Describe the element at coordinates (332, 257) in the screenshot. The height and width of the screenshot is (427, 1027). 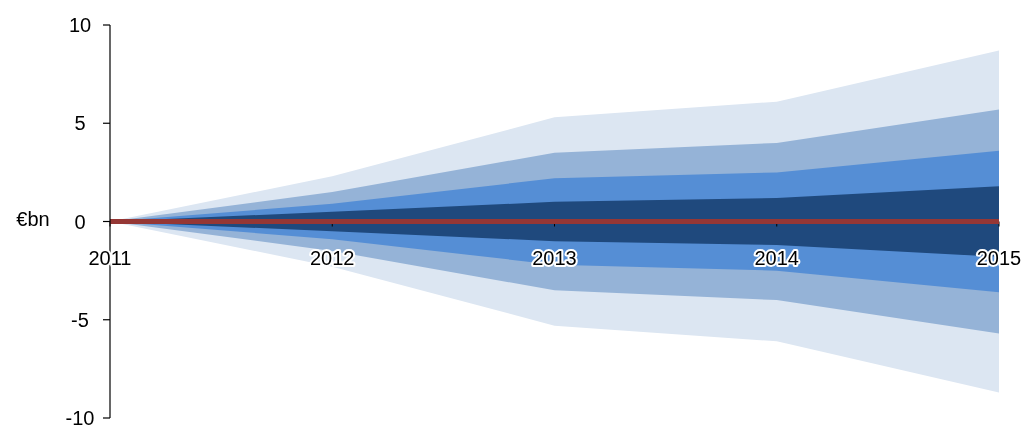
I see `x-tick-label: 2012` at that location.